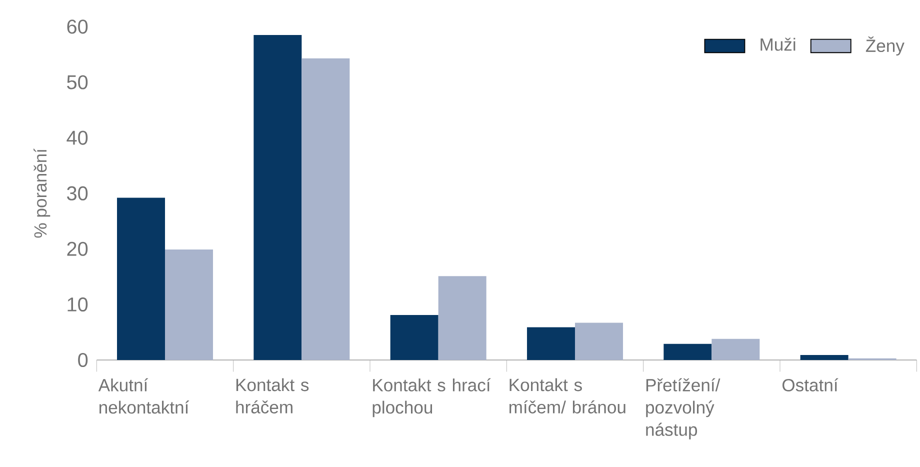  Describe the element at coordinates (83, 360) in the screenshot. I see `y-tick-label: 0` at that location.